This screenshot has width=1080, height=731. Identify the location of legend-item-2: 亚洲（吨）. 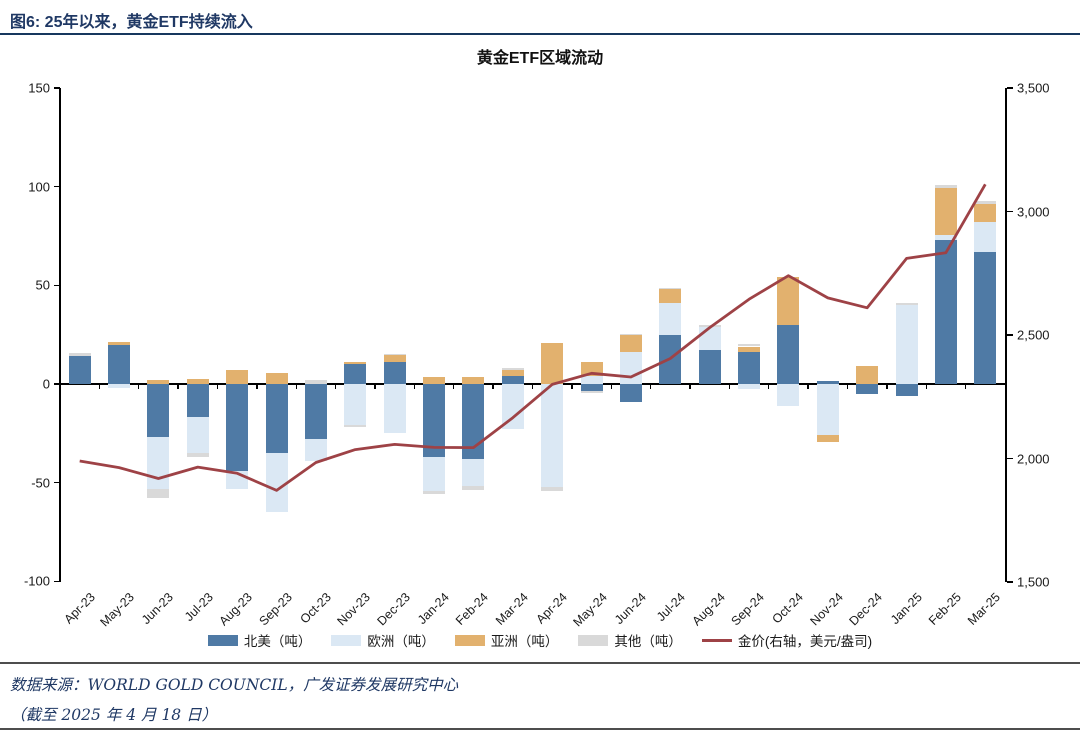
(506, 640).